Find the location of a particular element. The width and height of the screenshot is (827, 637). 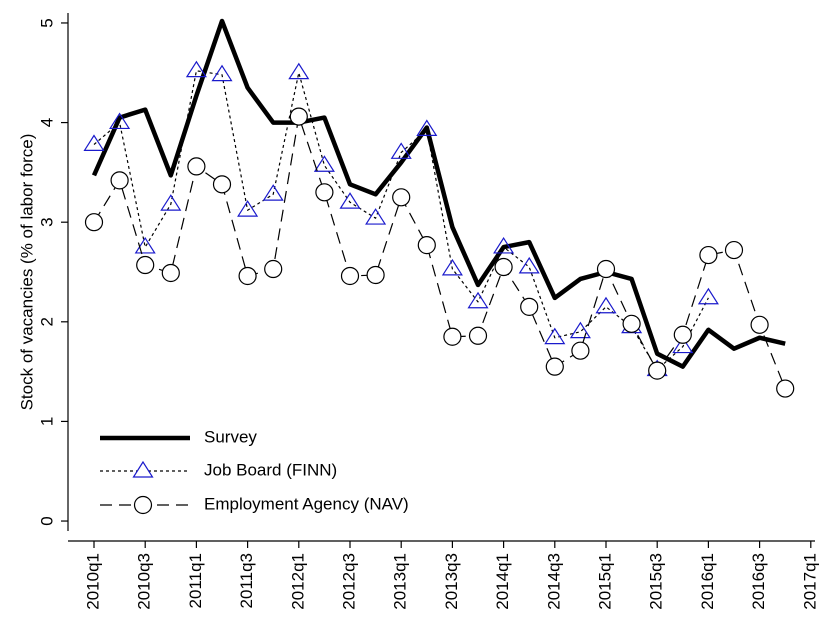

y-axis-label: Stock of vacancies (% of labor force) is located at coordinates (26, 272).